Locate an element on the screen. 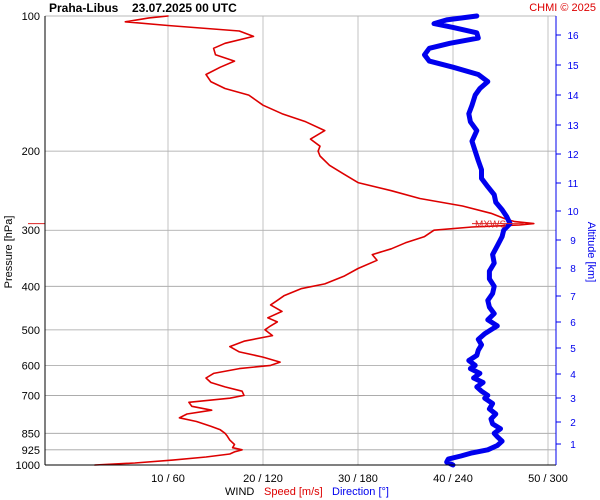 The height and width of the screenshot is (500, 600). altitude-tick-label: 13 is located at coordinates (573, 126).